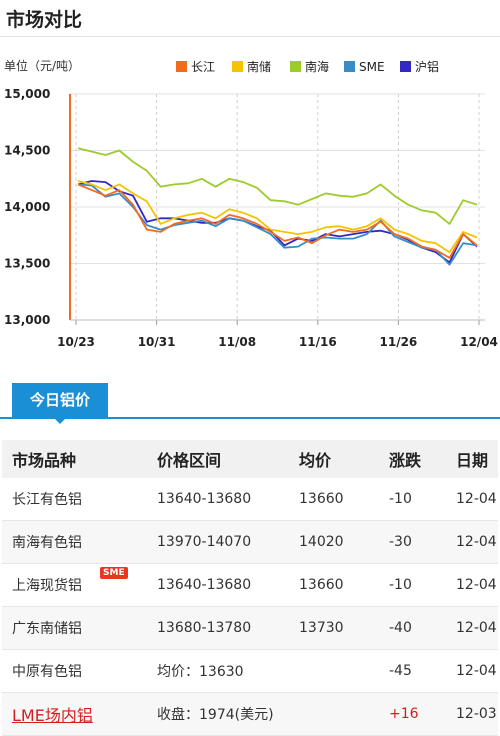 The image size is (500, 736). What do you see at coordinates (74, 499) in the screenshot?
I see `market-name: 长江有色铝` at bounding box center [74, 499].